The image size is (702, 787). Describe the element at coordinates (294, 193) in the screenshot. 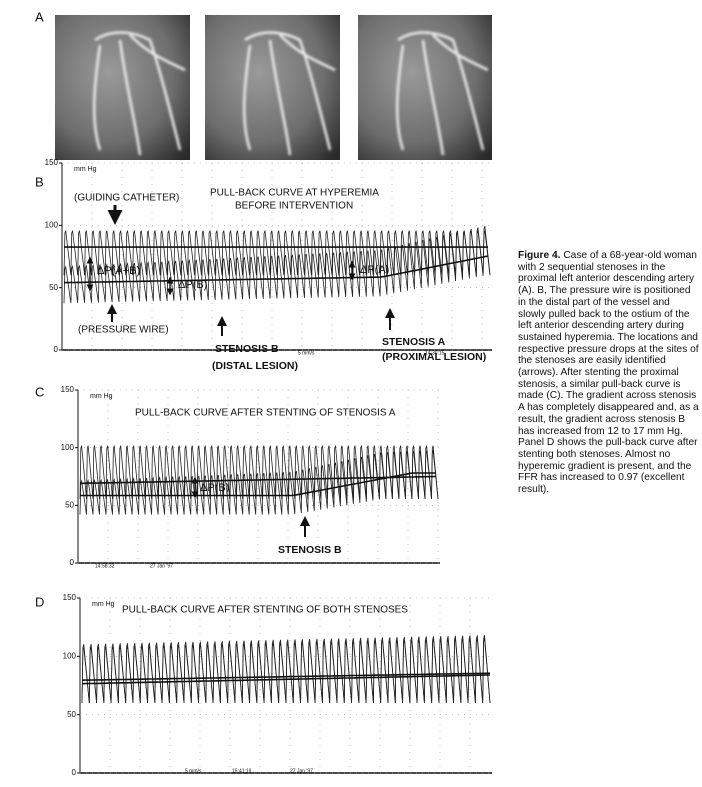

I see `annotation: PULL-BACK CURVE AT HYPEREMIA` at that location.